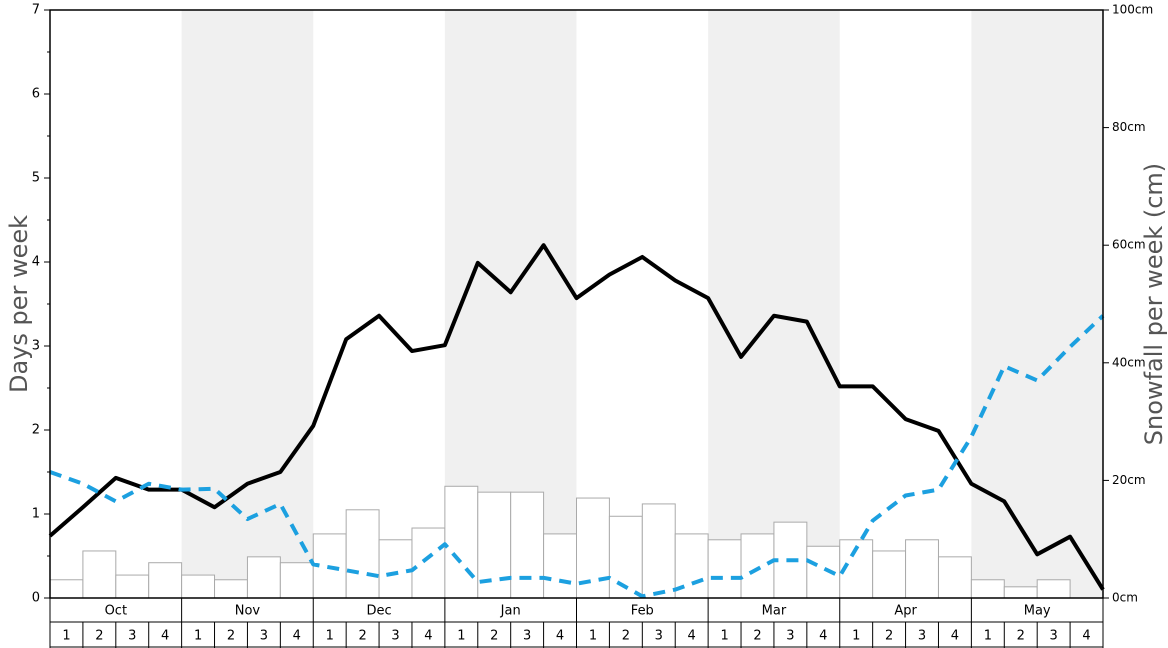 This screenshot has height=648, width=1168. I want to click on y2-tick-label: 80cm, so click(1129, 127).